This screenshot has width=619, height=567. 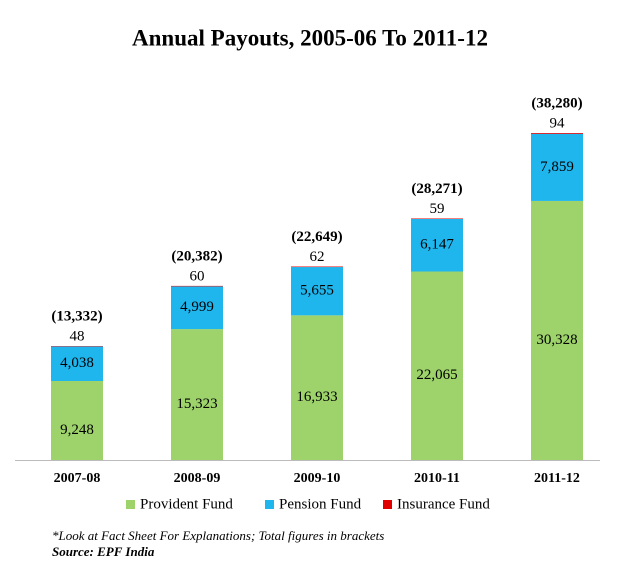 What do you see at coordinates (436, 189) in the screenshot?
I see `total-label: (28,271)` at bounding box center [436, 189].